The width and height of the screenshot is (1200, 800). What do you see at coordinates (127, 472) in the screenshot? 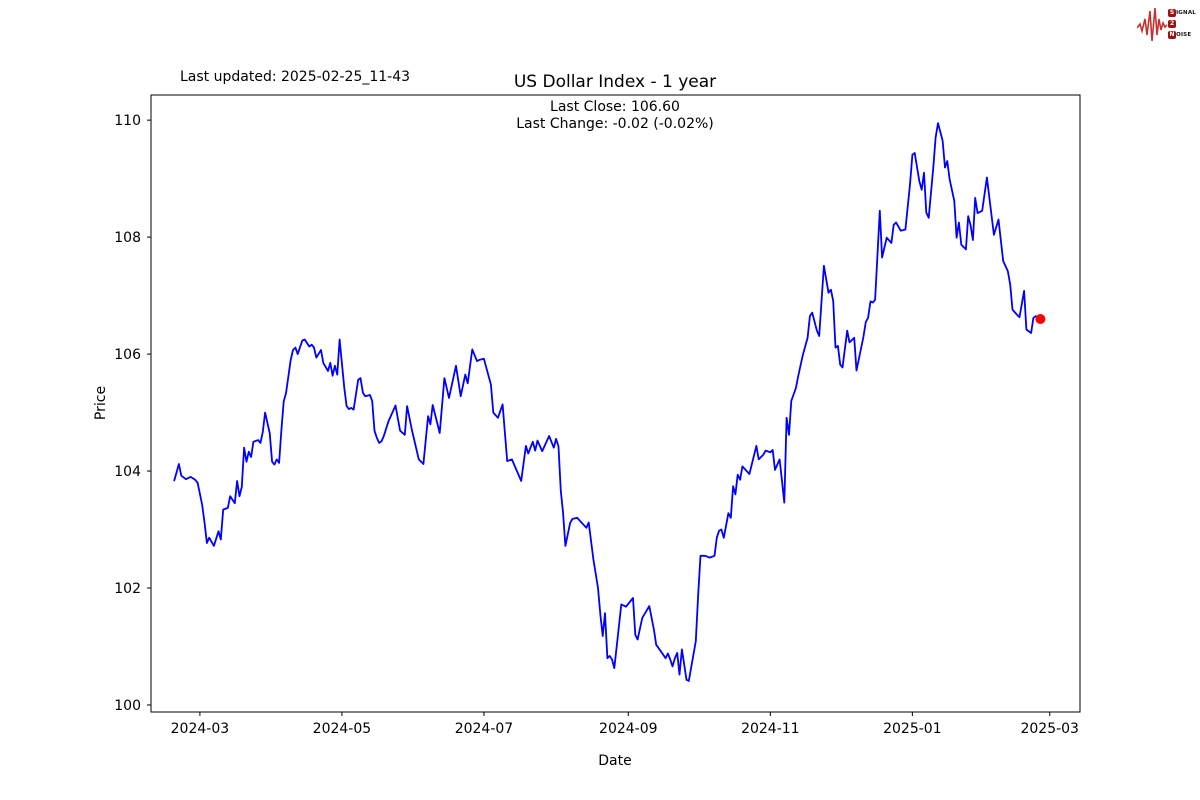
I see `y-tick-label: 104` at bounding box center [127, 472].